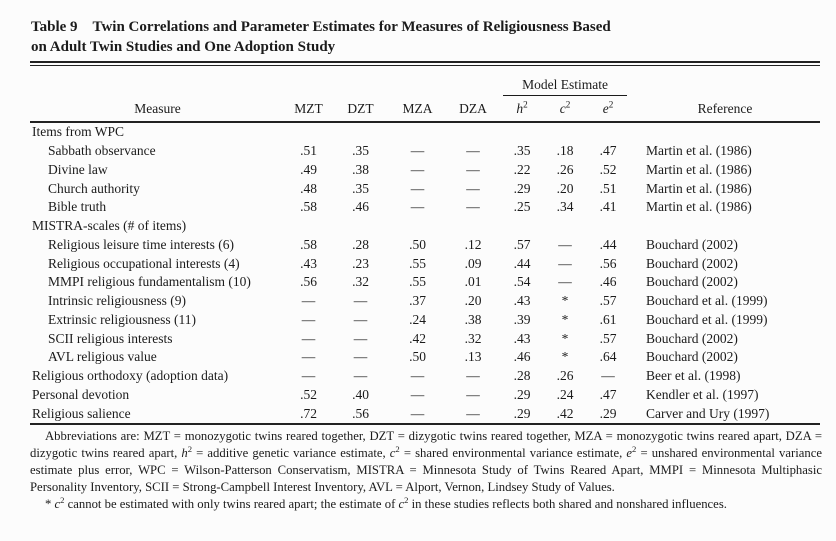  Describe the element at coordinates (611, 104) in the screenshot. I see `e2-superscript: 2` at that location.